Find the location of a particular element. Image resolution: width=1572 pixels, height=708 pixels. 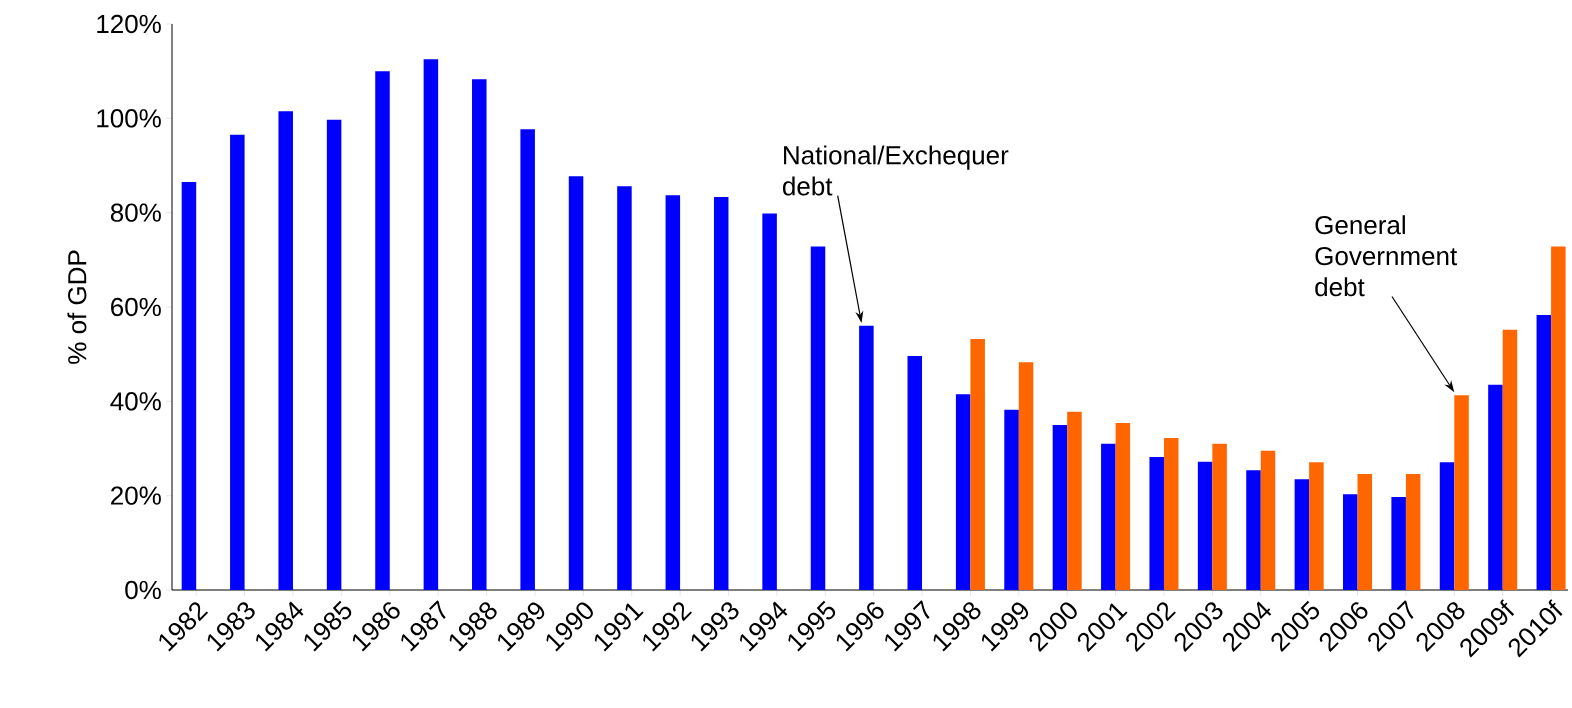

y-tick-label: 120% is located at coordinates (129, 24).